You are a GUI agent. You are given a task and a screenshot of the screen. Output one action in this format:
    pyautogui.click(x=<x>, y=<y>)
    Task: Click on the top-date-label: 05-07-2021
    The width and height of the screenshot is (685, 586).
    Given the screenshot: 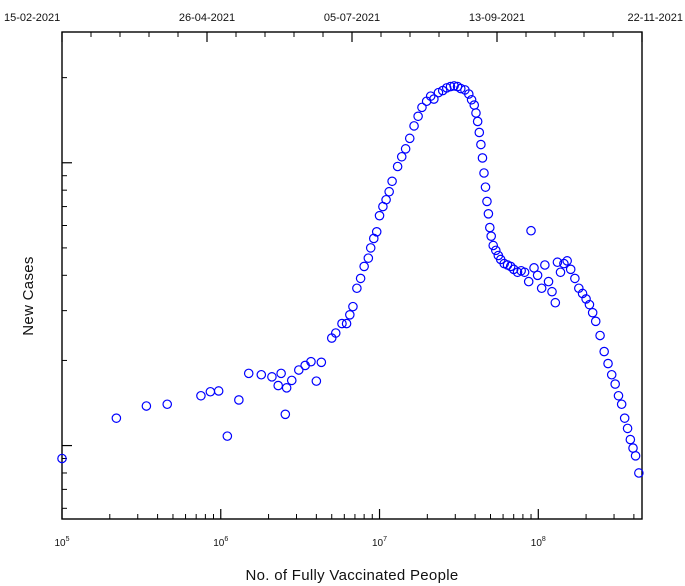 What is the action you would take?
    pyautogui.click(x=352, y=18)
    